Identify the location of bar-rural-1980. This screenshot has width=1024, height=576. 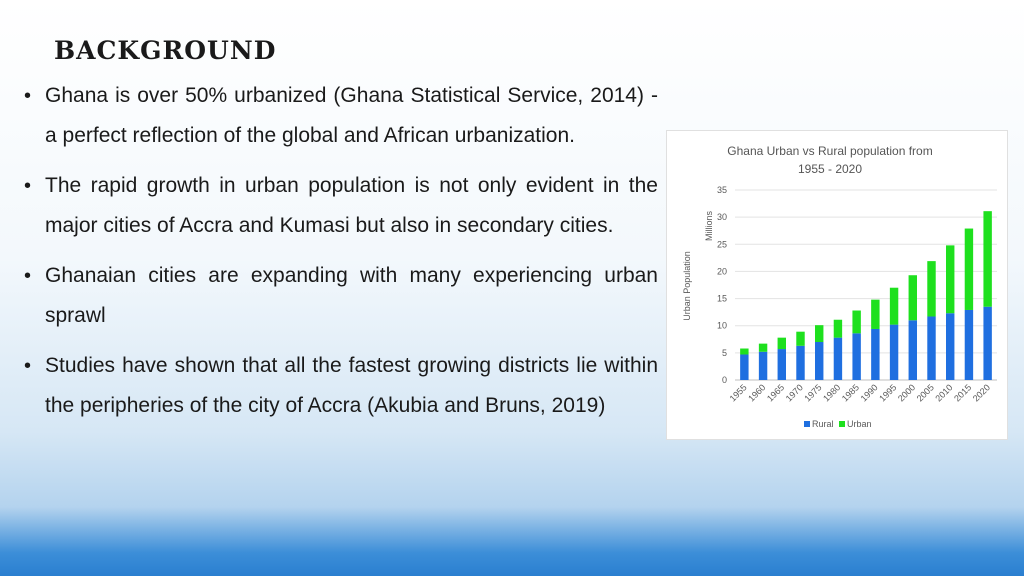
(838, 358).